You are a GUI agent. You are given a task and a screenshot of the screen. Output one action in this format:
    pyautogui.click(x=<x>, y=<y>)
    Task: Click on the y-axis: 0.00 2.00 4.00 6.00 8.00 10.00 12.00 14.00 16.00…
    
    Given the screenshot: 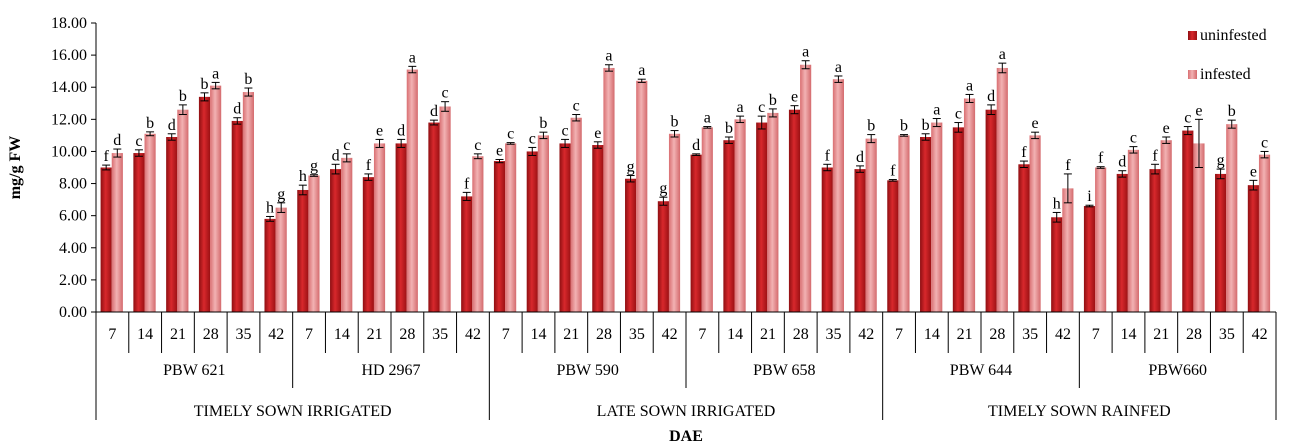 What is the action you would take?
    pyautogui.click(x=74, y=168)
    